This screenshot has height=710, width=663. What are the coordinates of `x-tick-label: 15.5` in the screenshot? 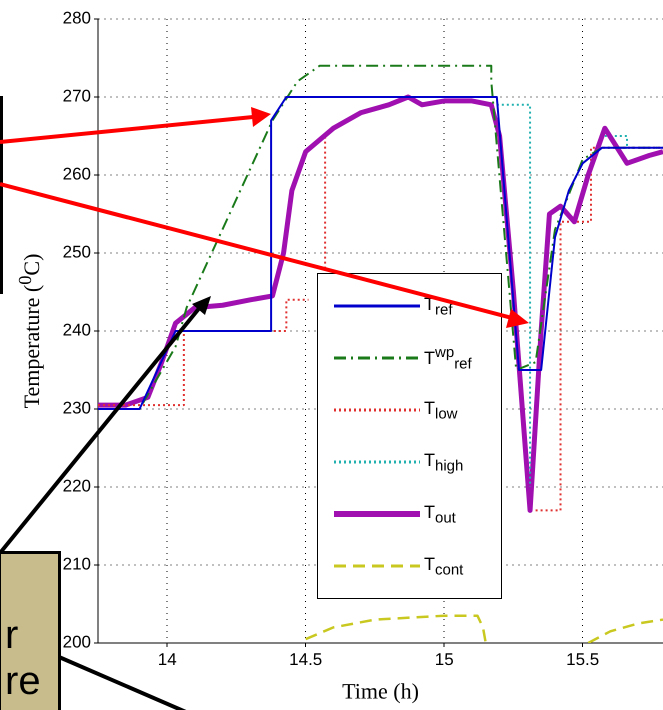 It's located at (583, 659).